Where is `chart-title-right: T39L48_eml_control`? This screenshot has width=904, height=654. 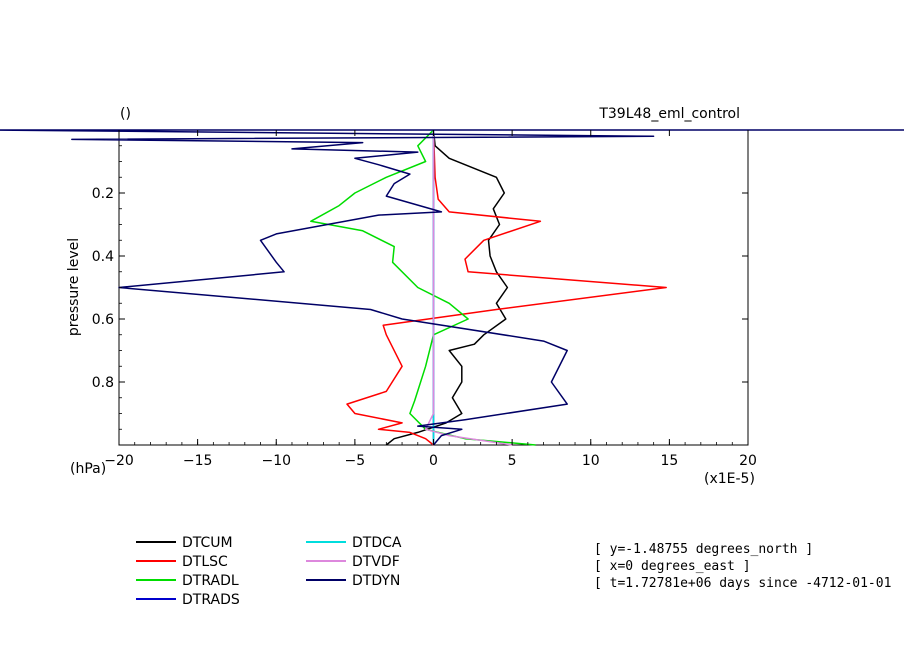 chart-title-right: T39L48_eml_control is located at coordinates (669, 114).